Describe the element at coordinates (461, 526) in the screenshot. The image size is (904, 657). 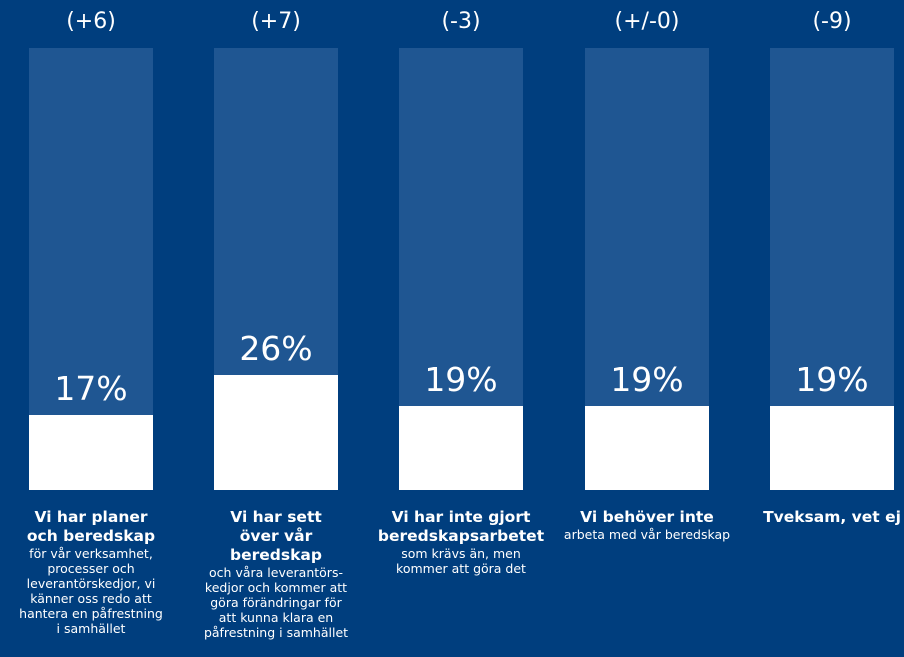
I see `category-label: Vi har inte gjort beredskapsarbetet` at that location.